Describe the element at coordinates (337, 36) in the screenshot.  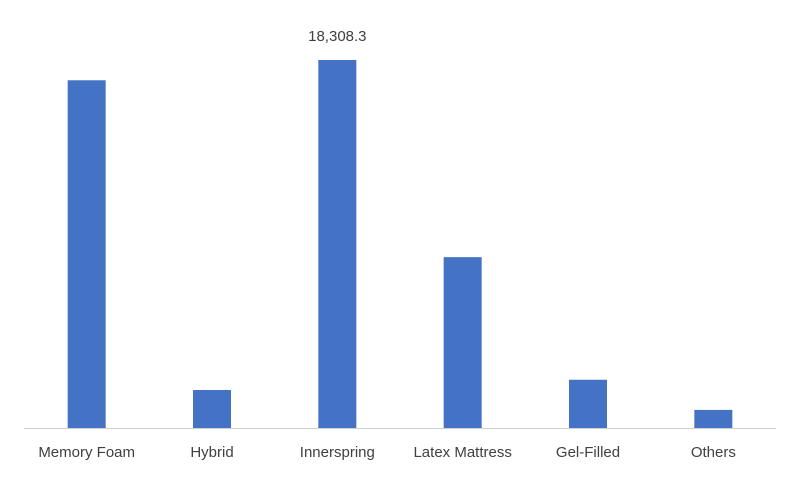
I see `value-label: 18,308.3` at that location.